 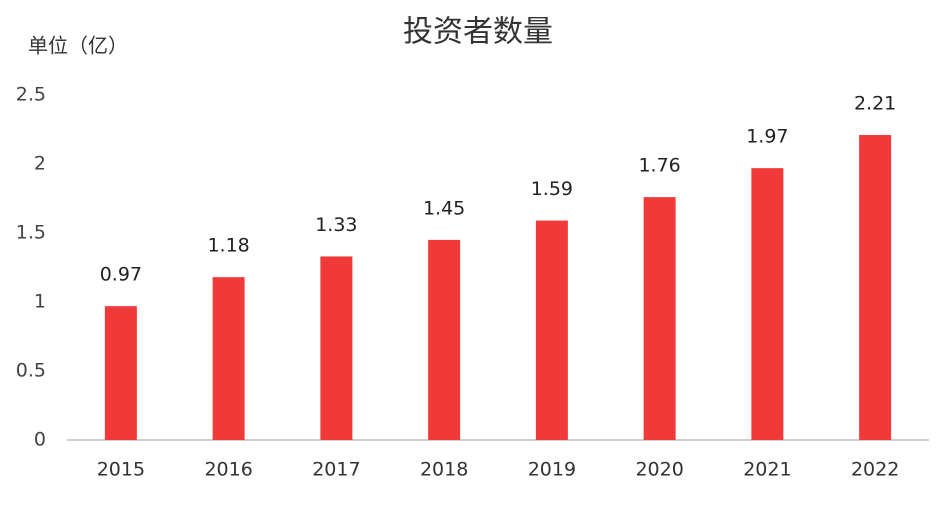 What do you see at coordinates (767, 137) in the screenshot?
I see `value-label: 1.97` at bounding box center [767, 137].